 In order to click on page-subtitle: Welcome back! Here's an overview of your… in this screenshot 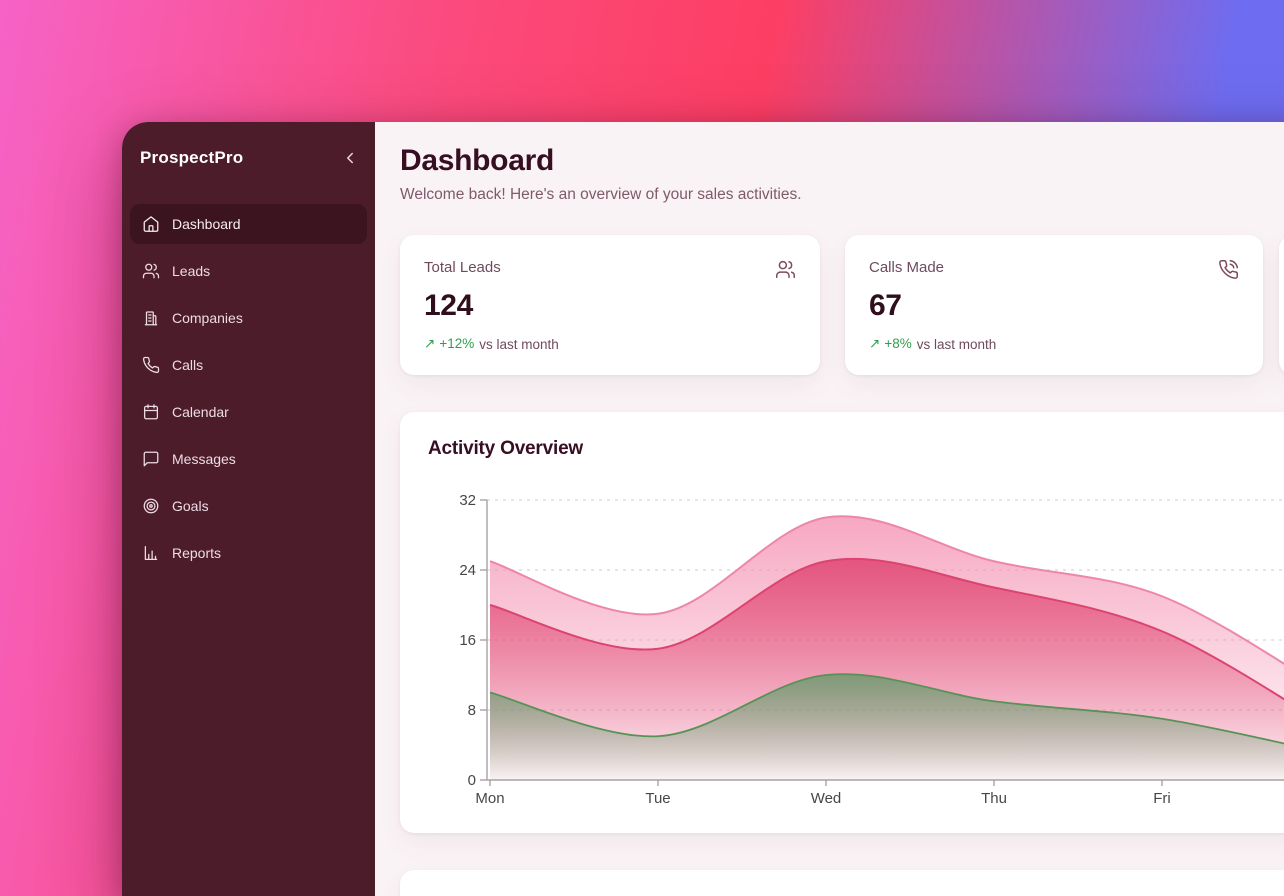, I will do `click(601, 194)`.